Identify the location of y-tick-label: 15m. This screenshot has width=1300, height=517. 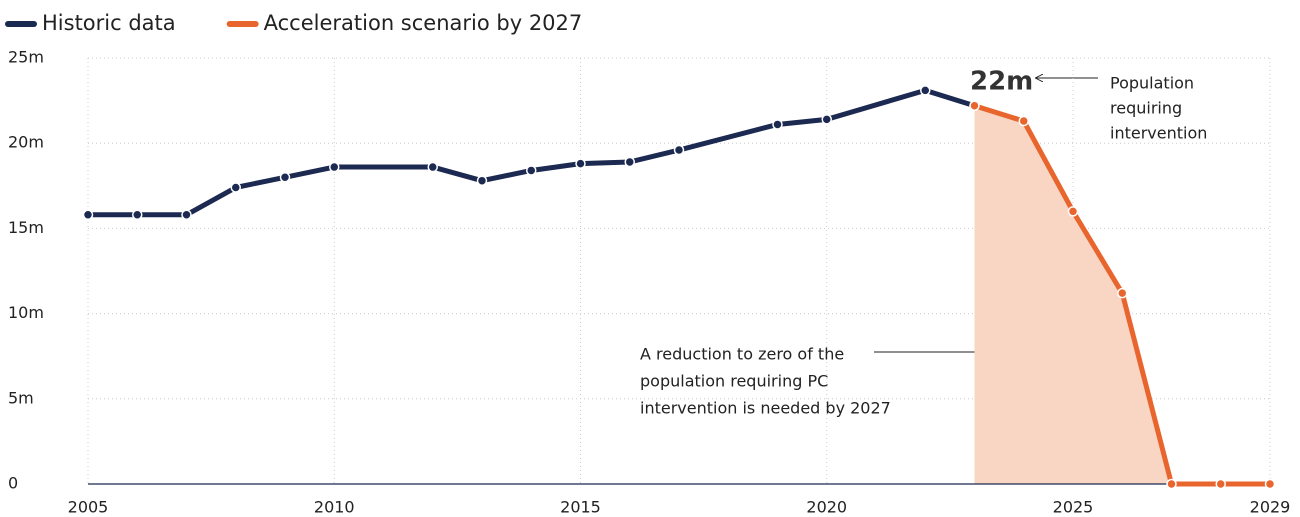
(26, 227).